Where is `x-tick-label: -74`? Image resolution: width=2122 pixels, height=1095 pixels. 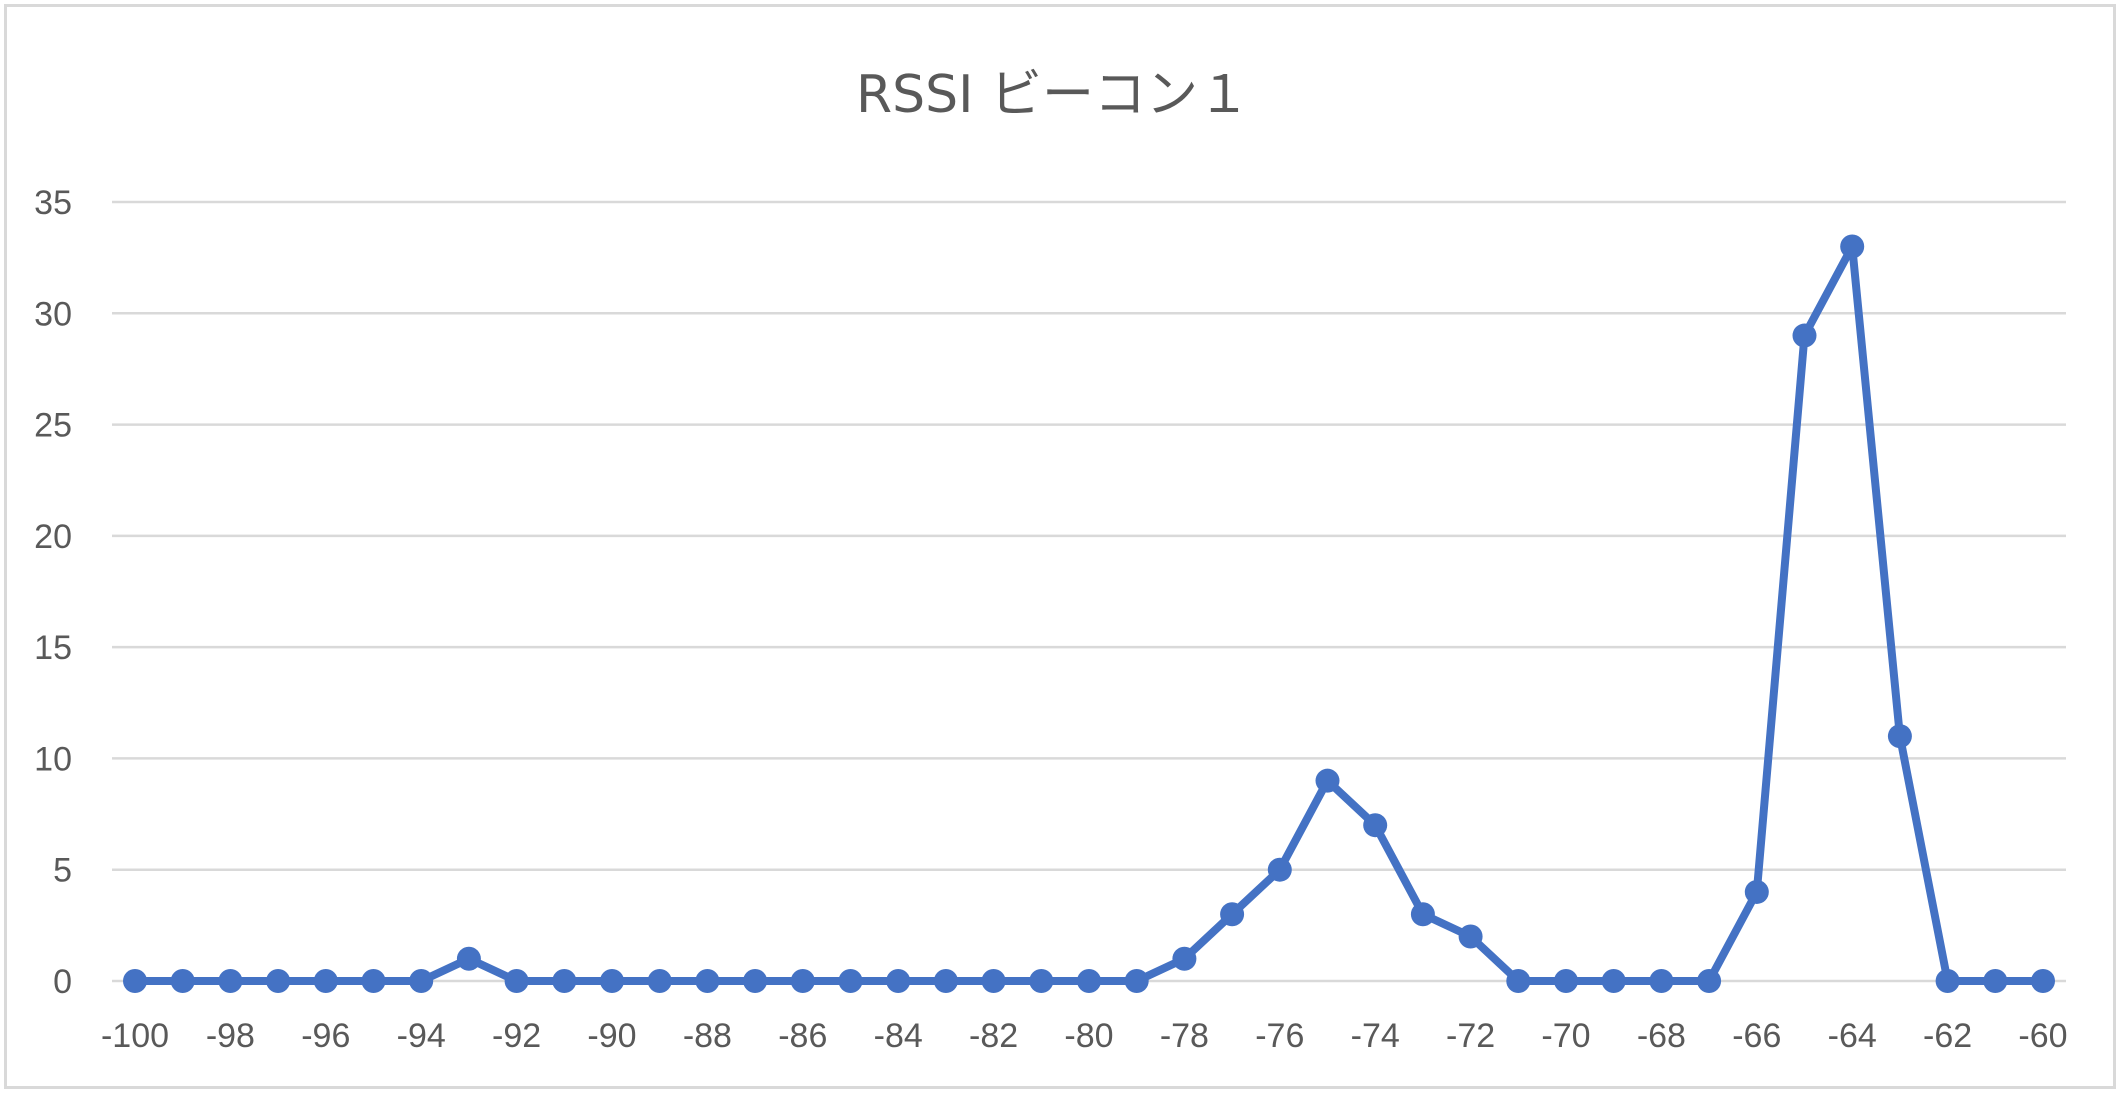
x-tick-label: -74 is located at coordinates (1375, 1036).